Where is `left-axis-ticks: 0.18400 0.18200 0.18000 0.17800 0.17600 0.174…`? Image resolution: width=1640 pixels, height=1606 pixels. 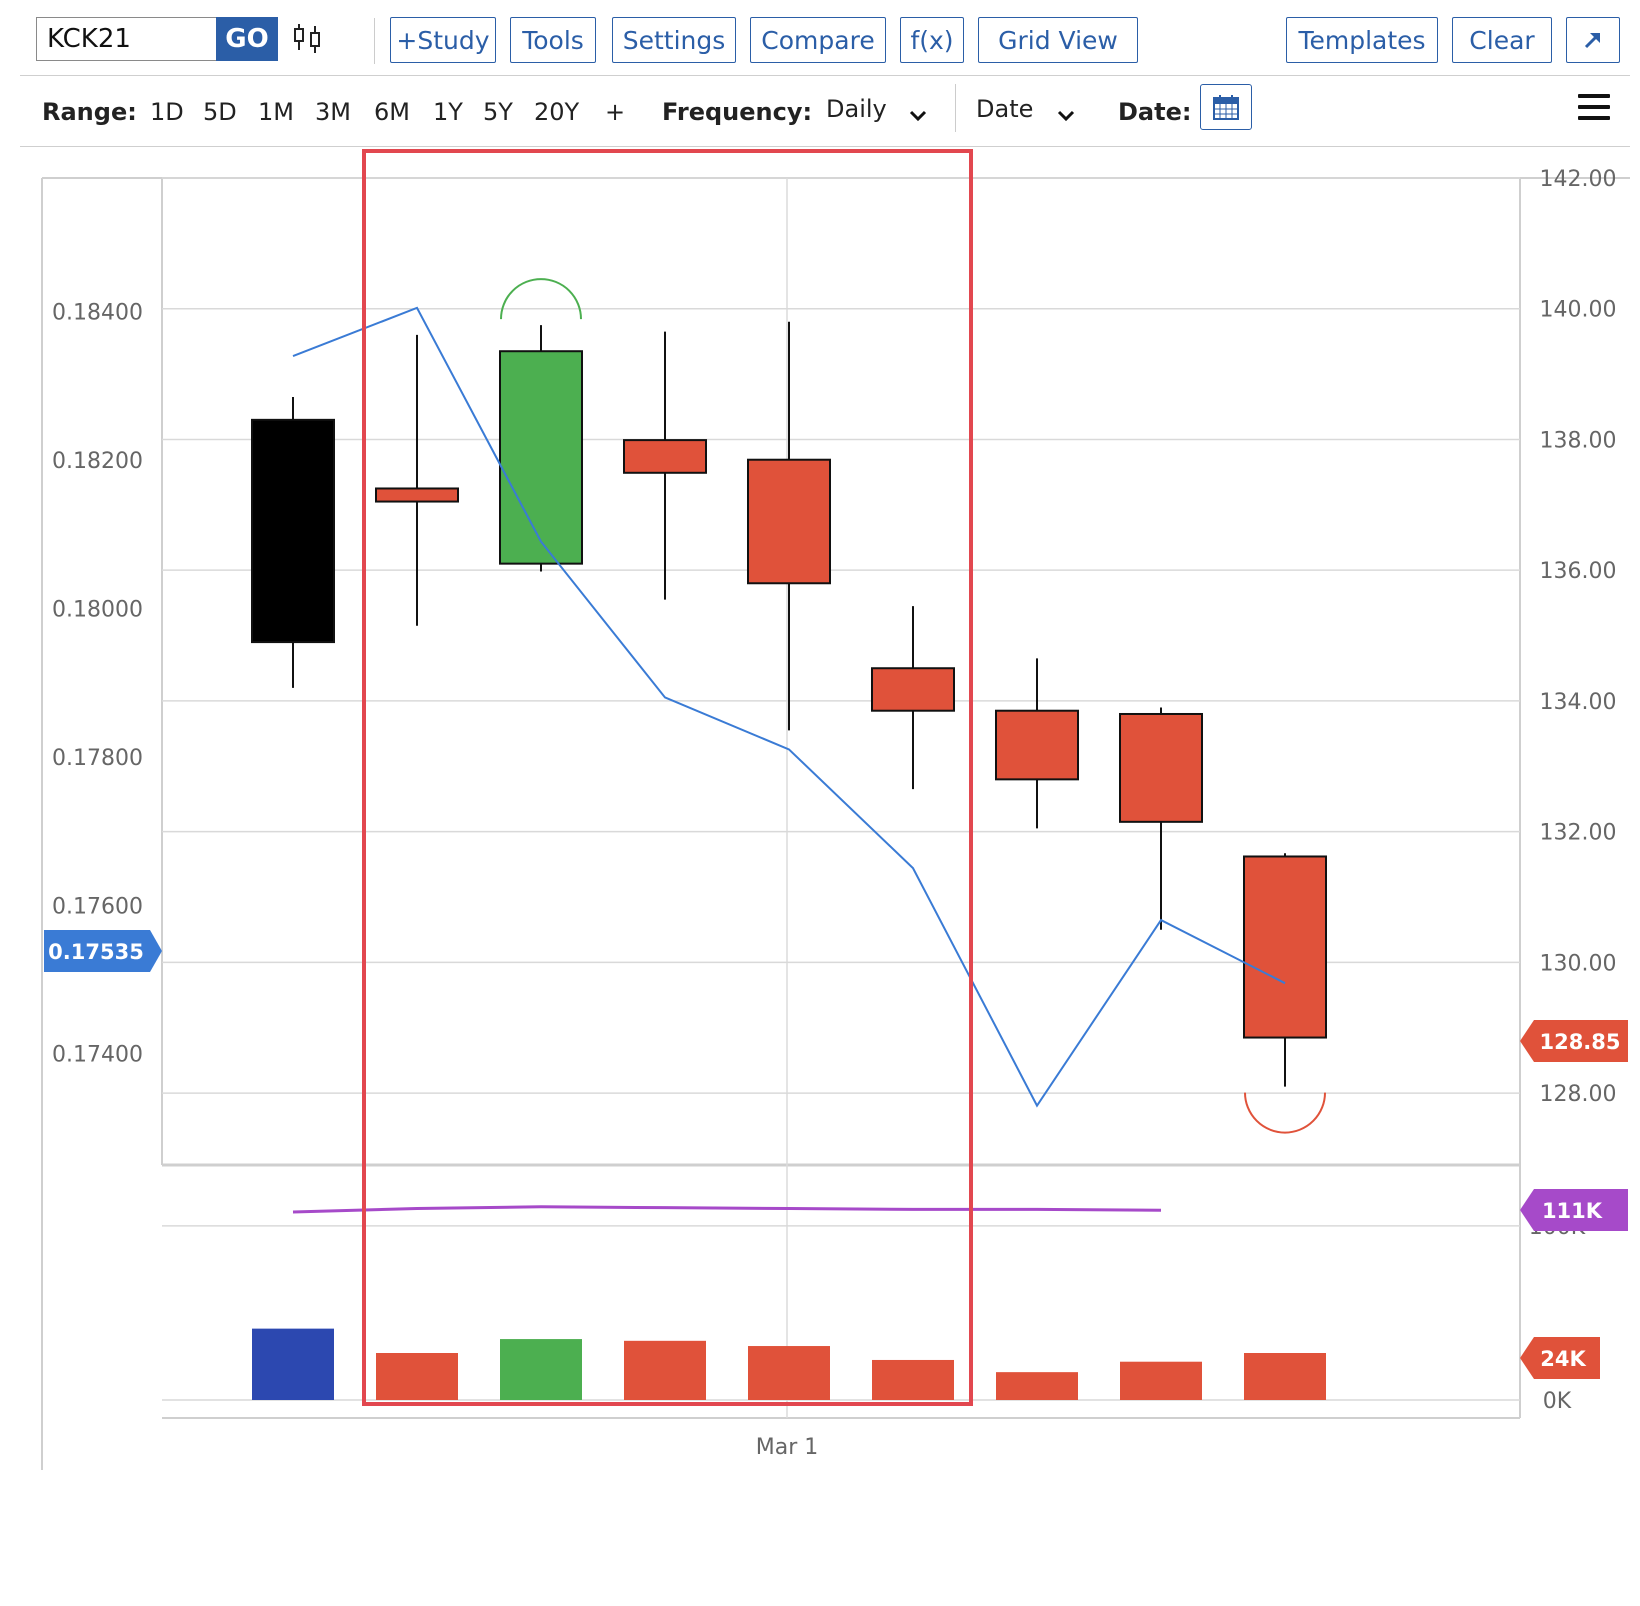 left-axis-ticks: 0.18400 0.18200 0.18000 0.17800 0.17600 0.174… is located at coordinates (97, 684).